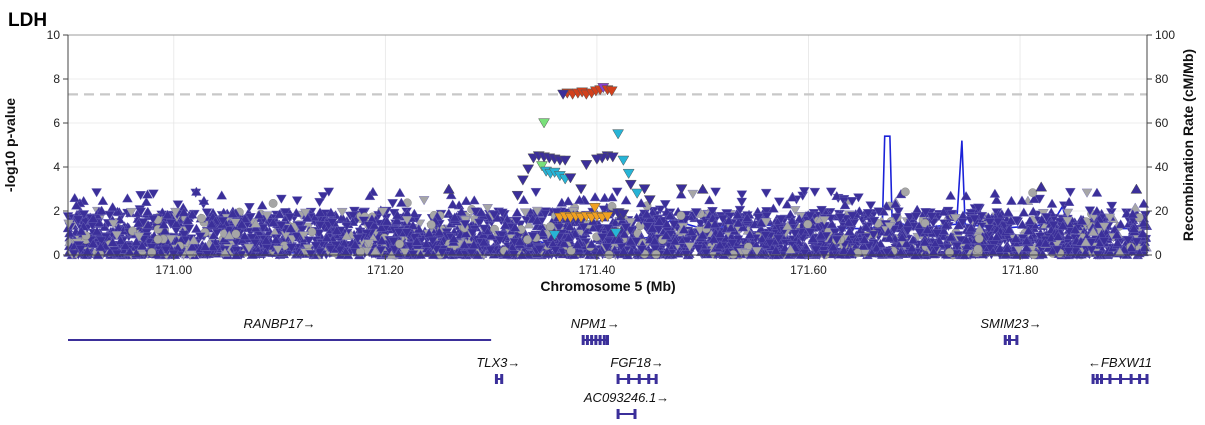 The width and height of the screenshot is (1205, 425). What do you see at coordinates (56, 211) in the screenshot?
I see `y-tick-label: 2` at bounding box center [56, 211].